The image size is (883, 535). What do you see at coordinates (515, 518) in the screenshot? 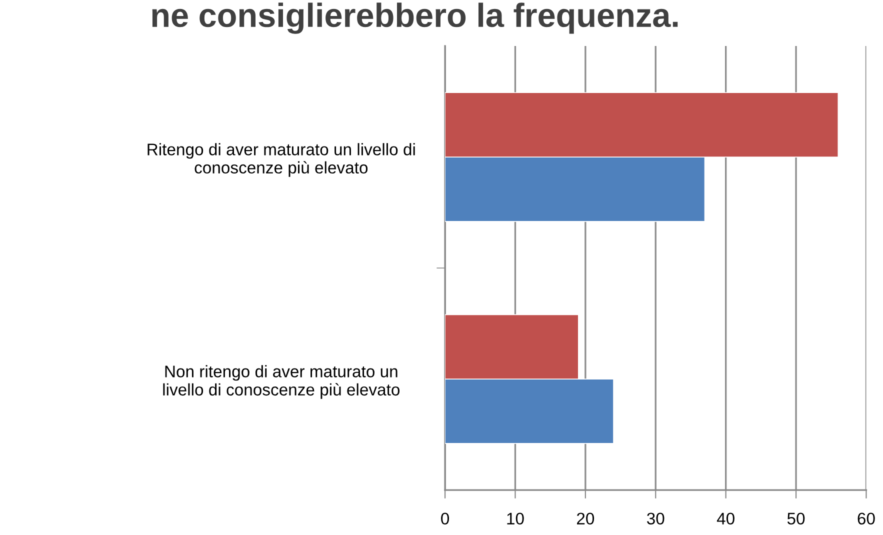
I see `x-tick-label: 10` at bounding box center [515, 518].